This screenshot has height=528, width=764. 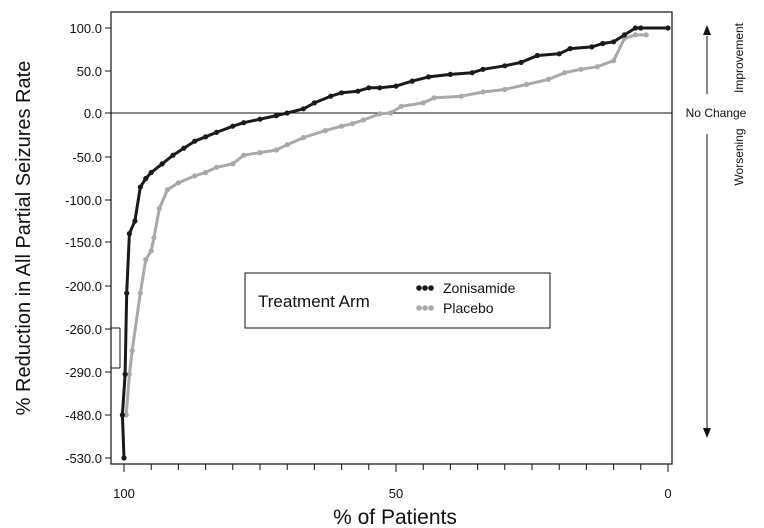 I want to click on y-tick-label: -290.0, so click(x=83, y=372).